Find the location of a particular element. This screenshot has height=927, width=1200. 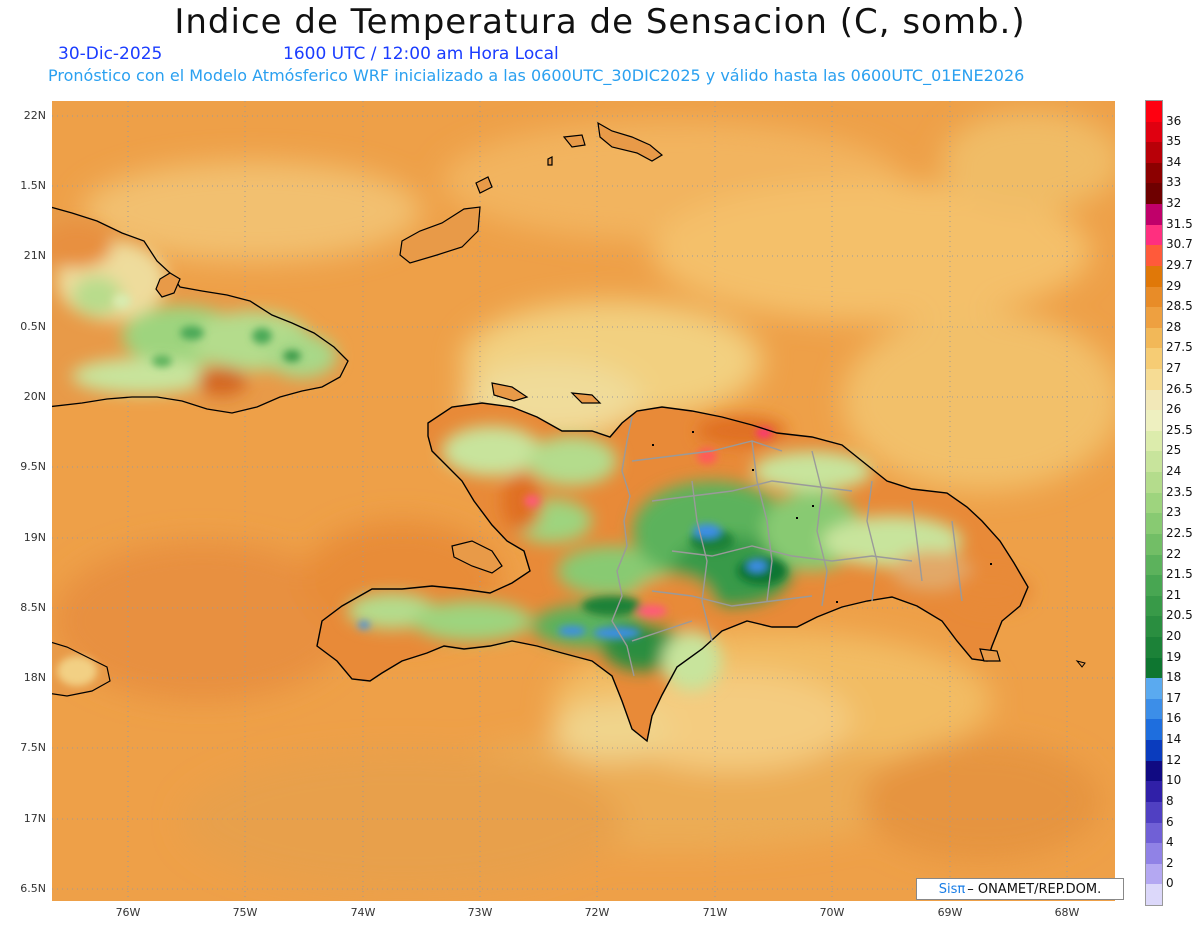

colorbar-label: 20.5 is located at coordinates (1179, 615).